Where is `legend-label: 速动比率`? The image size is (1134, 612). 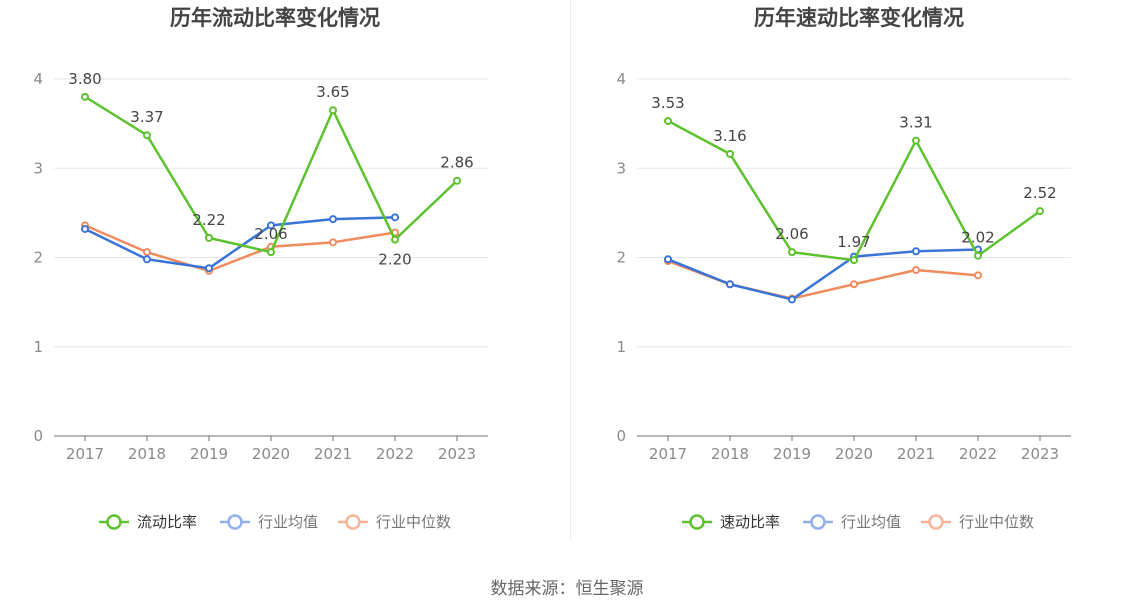 legend-label: 速动比率 is located at coordinates (750, 522).